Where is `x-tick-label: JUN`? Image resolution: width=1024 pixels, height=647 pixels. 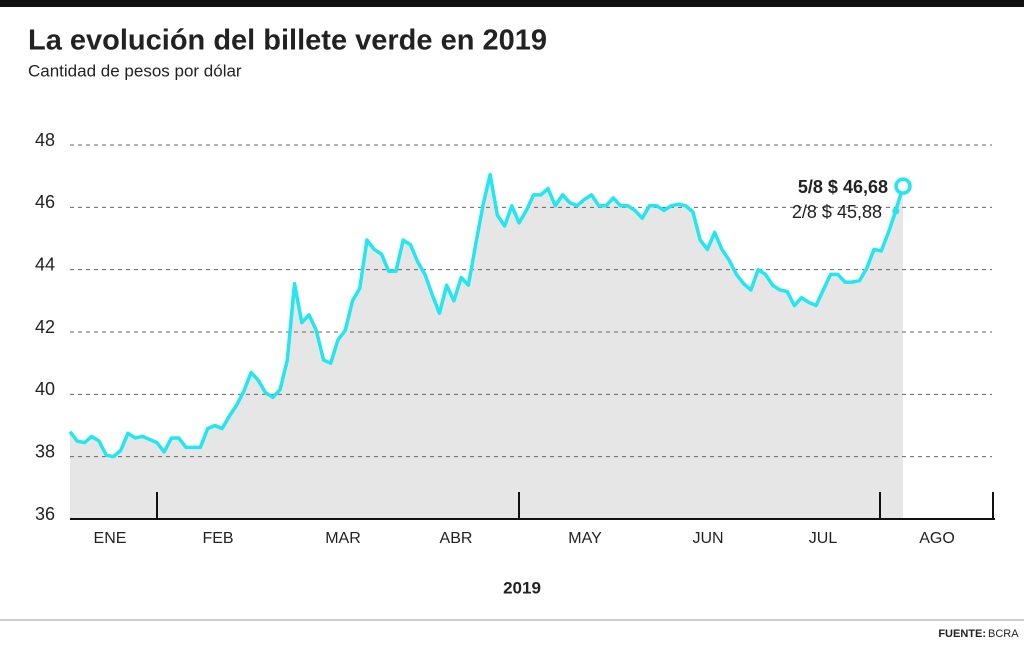 x-tick-label: JUN is located at coordinates (707, 538).